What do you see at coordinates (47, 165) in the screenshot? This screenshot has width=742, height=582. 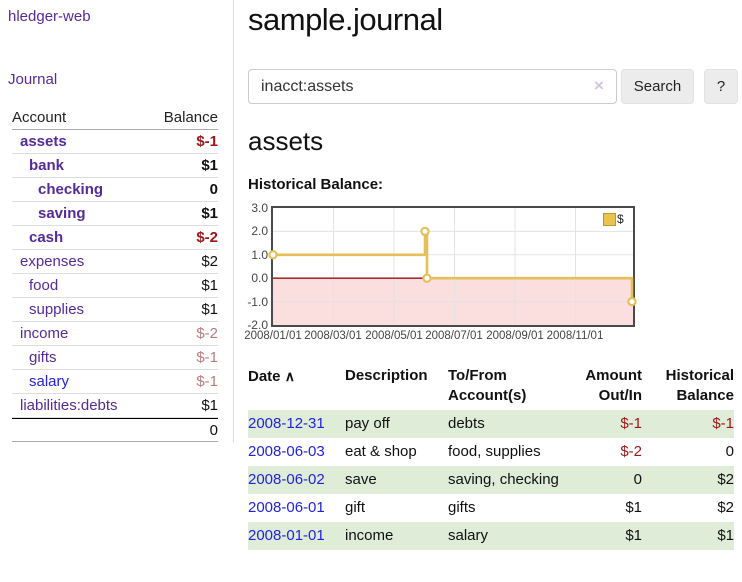 I see `account-link-bank: bank` at bounding box center [47, 165].